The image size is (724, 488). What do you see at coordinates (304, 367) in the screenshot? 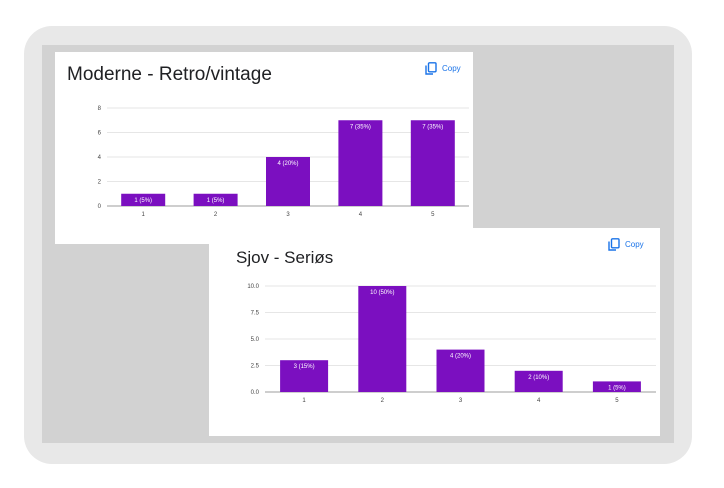
I see `data-label: 3 (15%)` at bounding box center [304, 367].